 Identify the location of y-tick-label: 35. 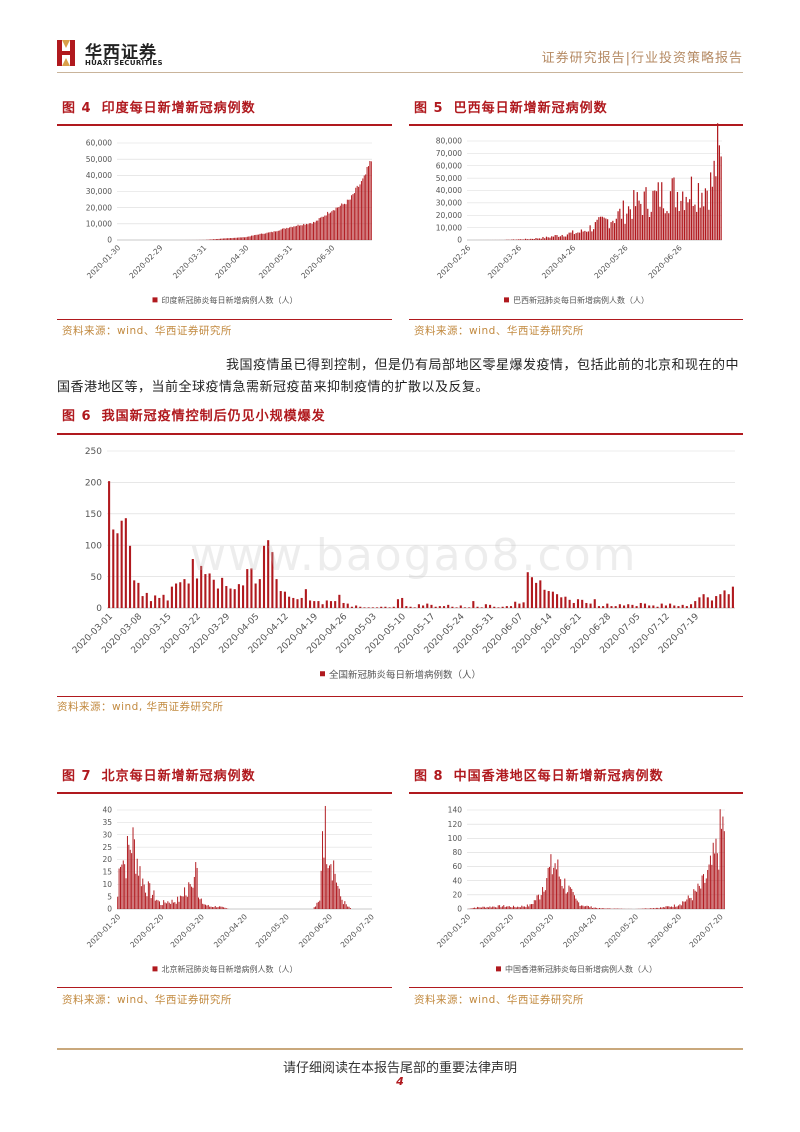
(107, 822).